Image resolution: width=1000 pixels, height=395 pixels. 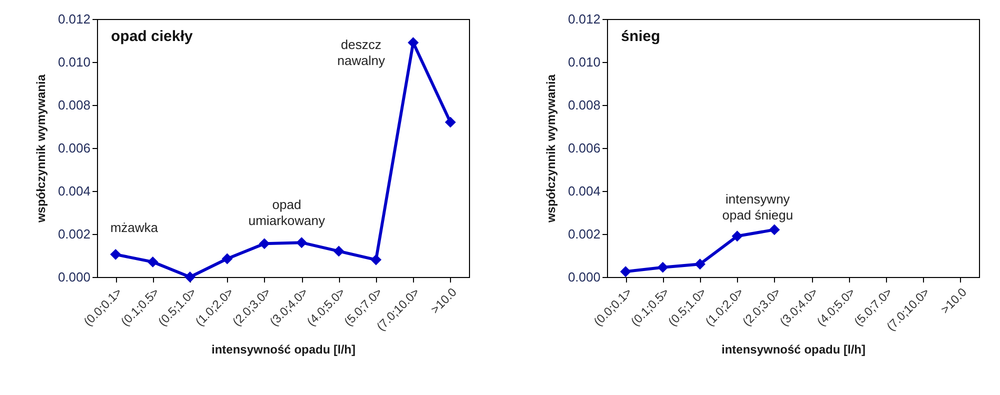 What do you see at coordinates (152, 36) in the screenshot?
I see `text: opad ciekły` at bounding box center [152, 36].